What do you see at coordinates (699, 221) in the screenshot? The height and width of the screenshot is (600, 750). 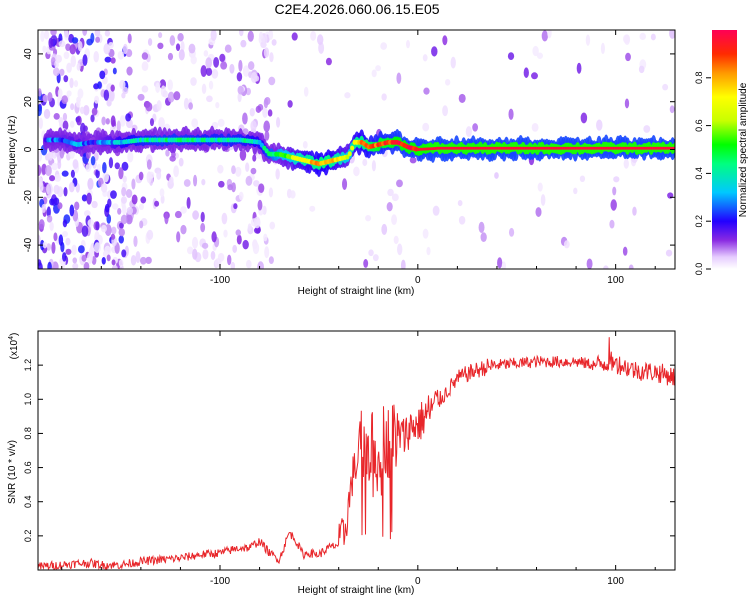 I see `colorbar-tick-label: 0.2` at bounding box center [699, 221].